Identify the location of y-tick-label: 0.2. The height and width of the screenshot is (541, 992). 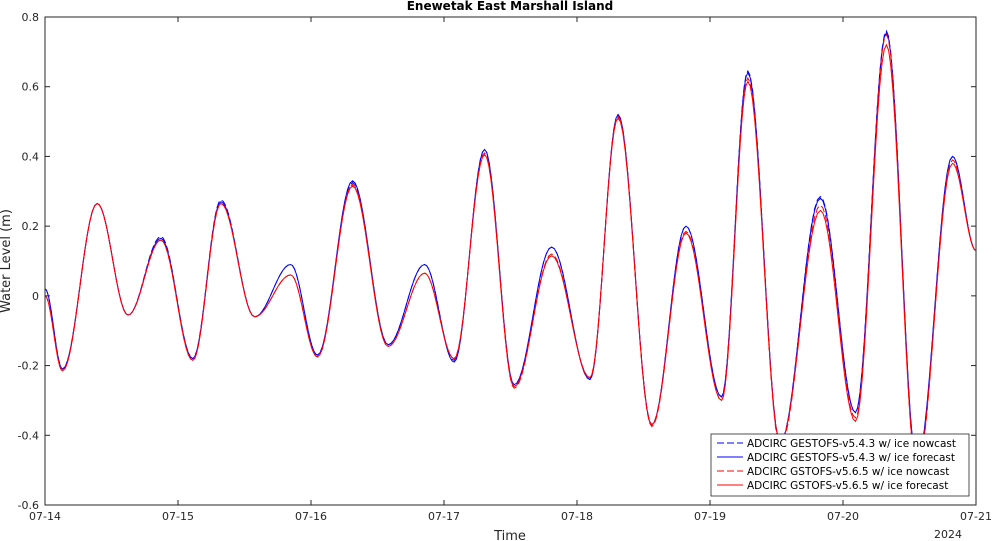
(31, 226).